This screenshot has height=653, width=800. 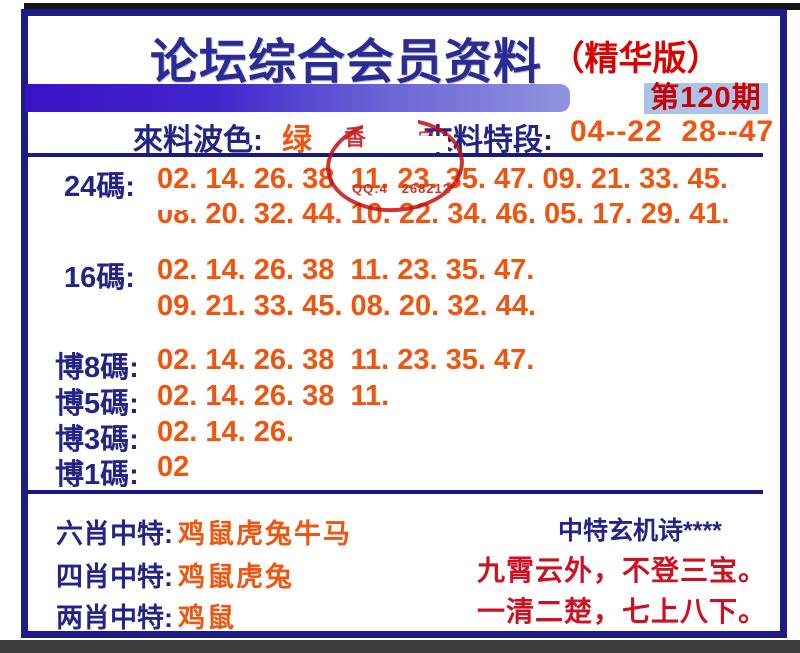 What do you see at coordinates (346, 62) in the screenshot?
I see `page-title: 论坛综合会员资料` at bounding box center [346, 62].